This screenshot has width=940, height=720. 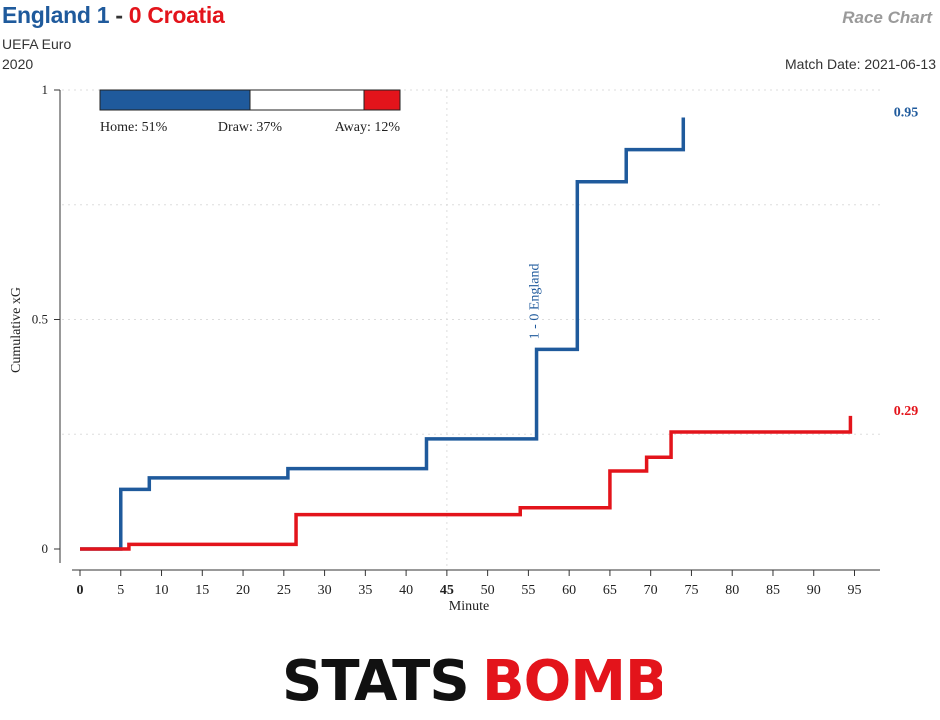 I want to click on away-team-name: Croatia, so click(x=186, y=15).